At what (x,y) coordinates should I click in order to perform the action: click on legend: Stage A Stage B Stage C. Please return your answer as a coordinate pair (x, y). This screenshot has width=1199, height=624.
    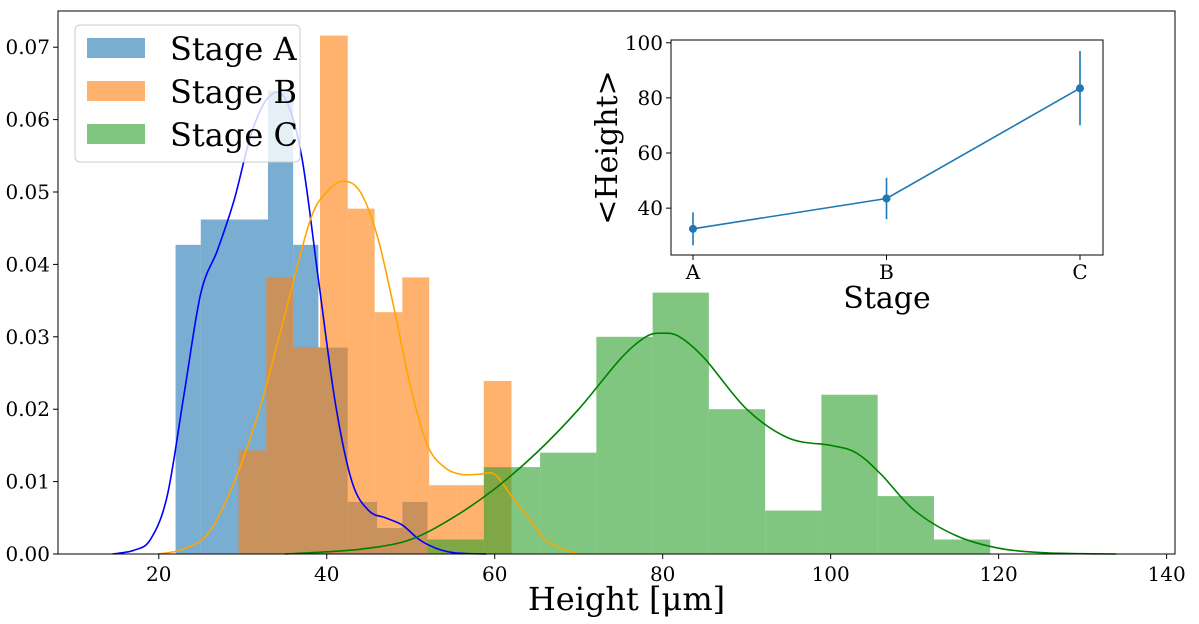
    Looking at the image, I should click on (187, 93).